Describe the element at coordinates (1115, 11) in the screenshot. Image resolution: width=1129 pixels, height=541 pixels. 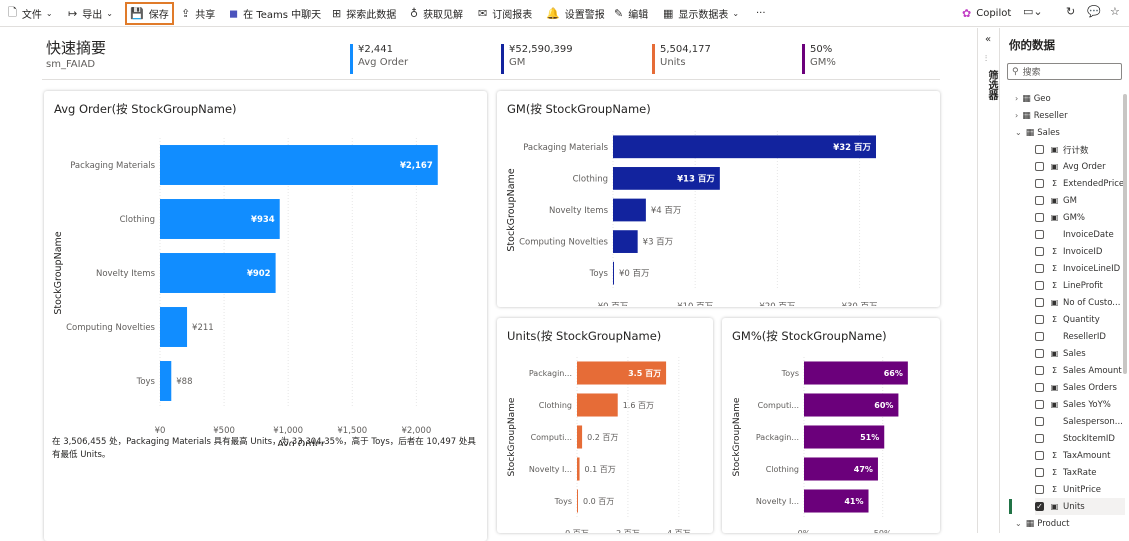
I see `favorite-icon: ☆` at that location.